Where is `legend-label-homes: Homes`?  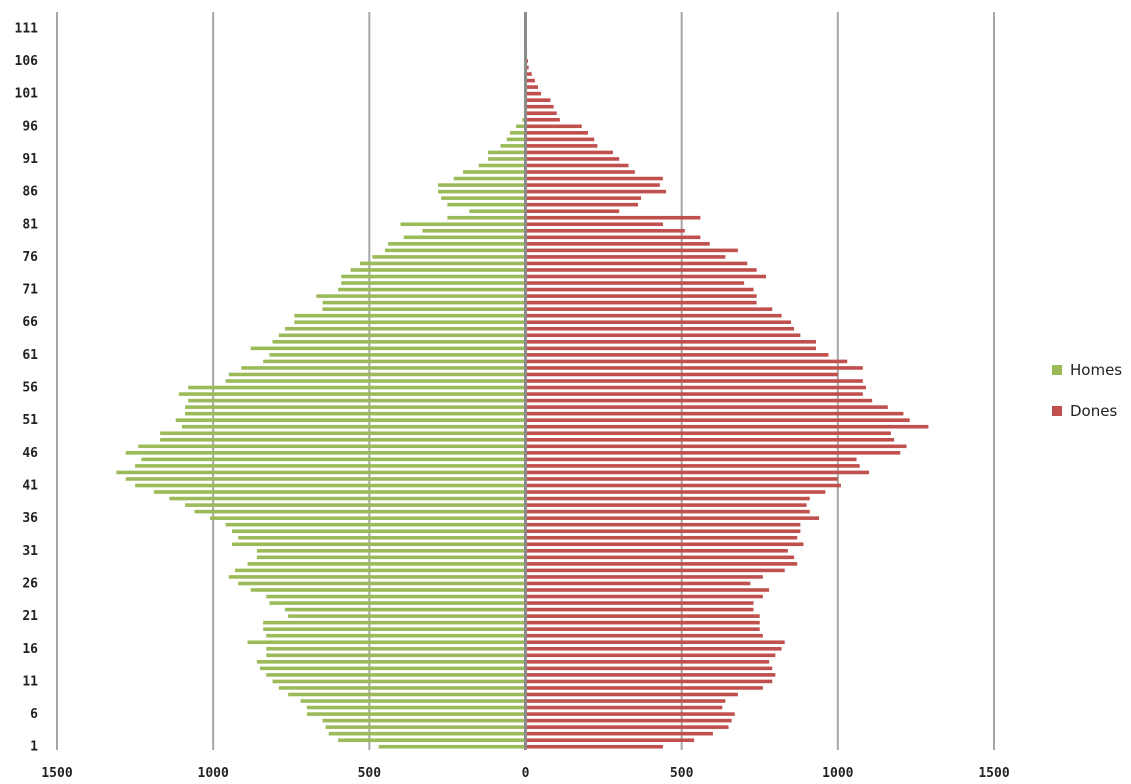
legend-label-homes: Homes is located at coordinates (1096, 370).